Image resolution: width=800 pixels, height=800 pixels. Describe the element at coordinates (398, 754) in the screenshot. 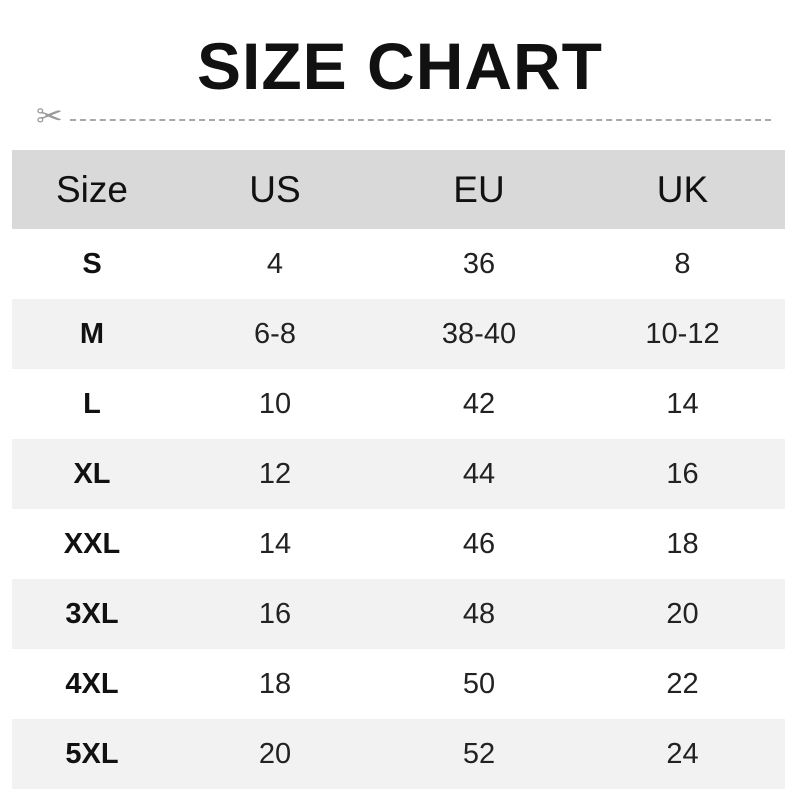

I see `table-row: 5XL 20 52 24` at that location.